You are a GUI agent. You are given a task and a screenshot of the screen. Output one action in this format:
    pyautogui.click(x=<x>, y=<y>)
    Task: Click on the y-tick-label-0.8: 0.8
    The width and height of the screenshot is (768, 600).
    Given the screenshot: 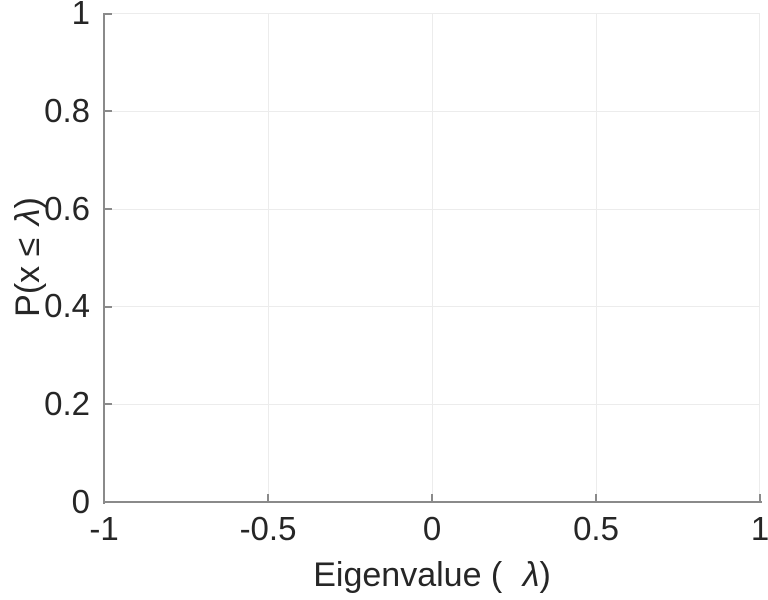 What is the action you would take?
    pyautogui.click(x=67, y=110)
    